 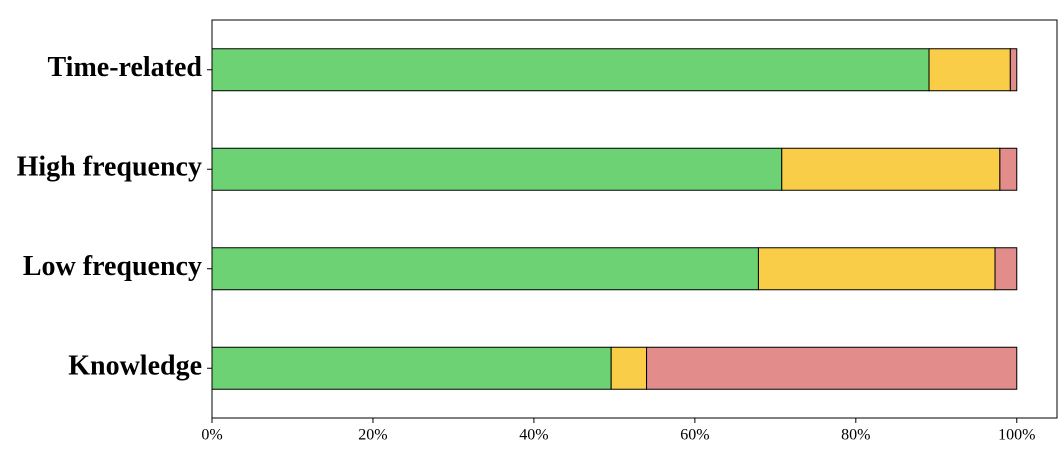 What do you see at coordinates (109, 167) in the screenshot?
I see `y-tick-label: High frequency` at bounding box center [109, 167].